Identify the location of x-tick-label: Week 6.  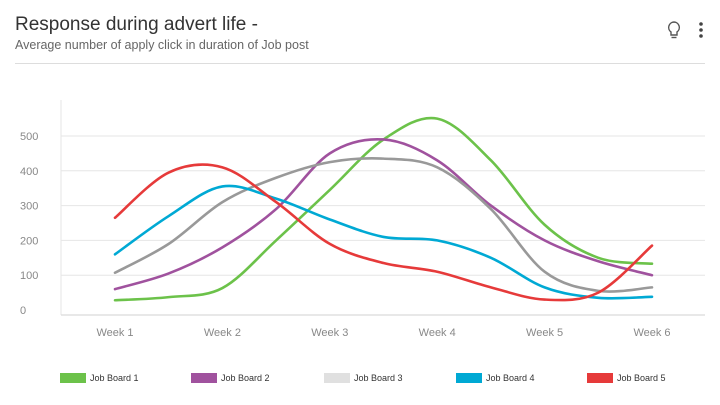
(651, 333).